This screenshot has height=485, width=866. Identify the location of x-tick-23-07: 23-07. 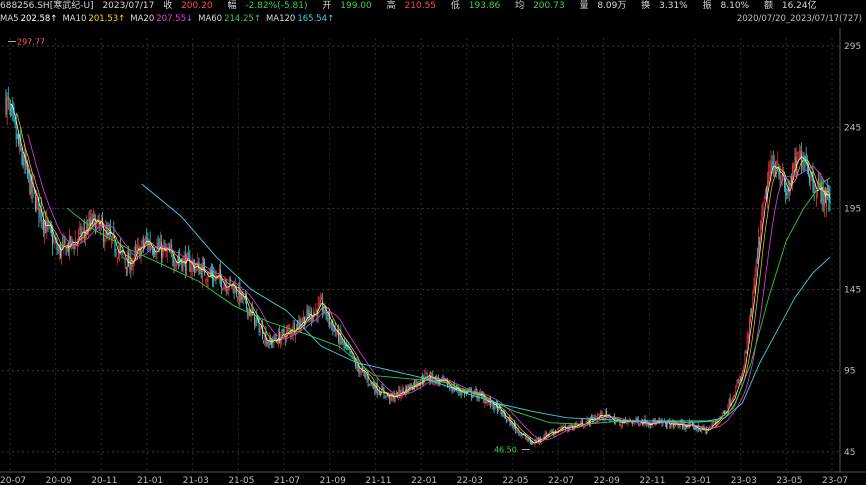
(835, 480).